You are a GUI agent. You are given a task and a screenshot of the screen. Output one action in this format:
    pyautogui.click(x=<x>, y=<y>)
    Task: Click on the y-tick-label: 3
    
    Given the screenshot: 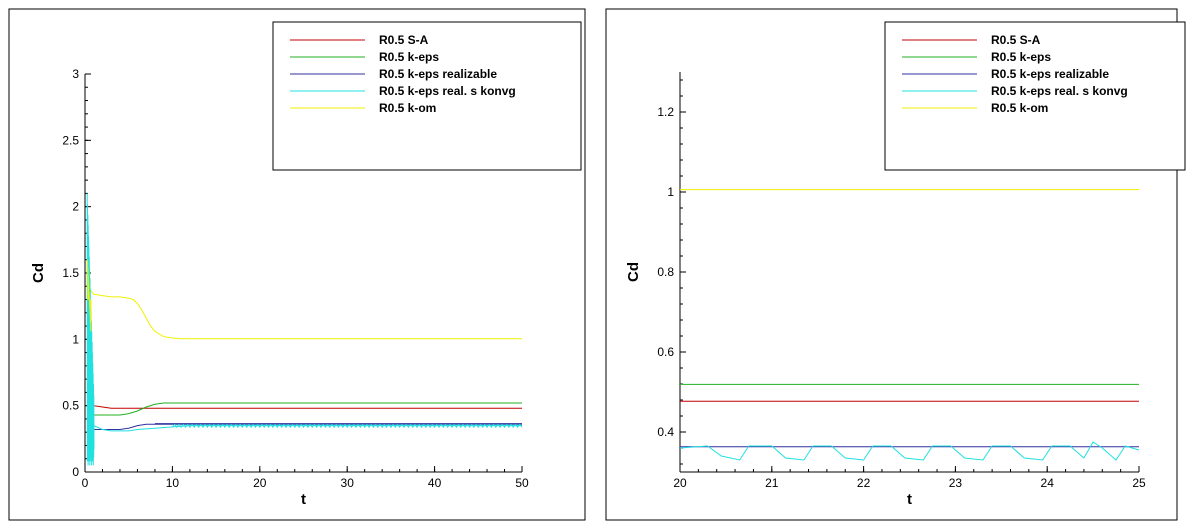 What is the action you would take?
    pyautogui.click(x=75, y=74)
    